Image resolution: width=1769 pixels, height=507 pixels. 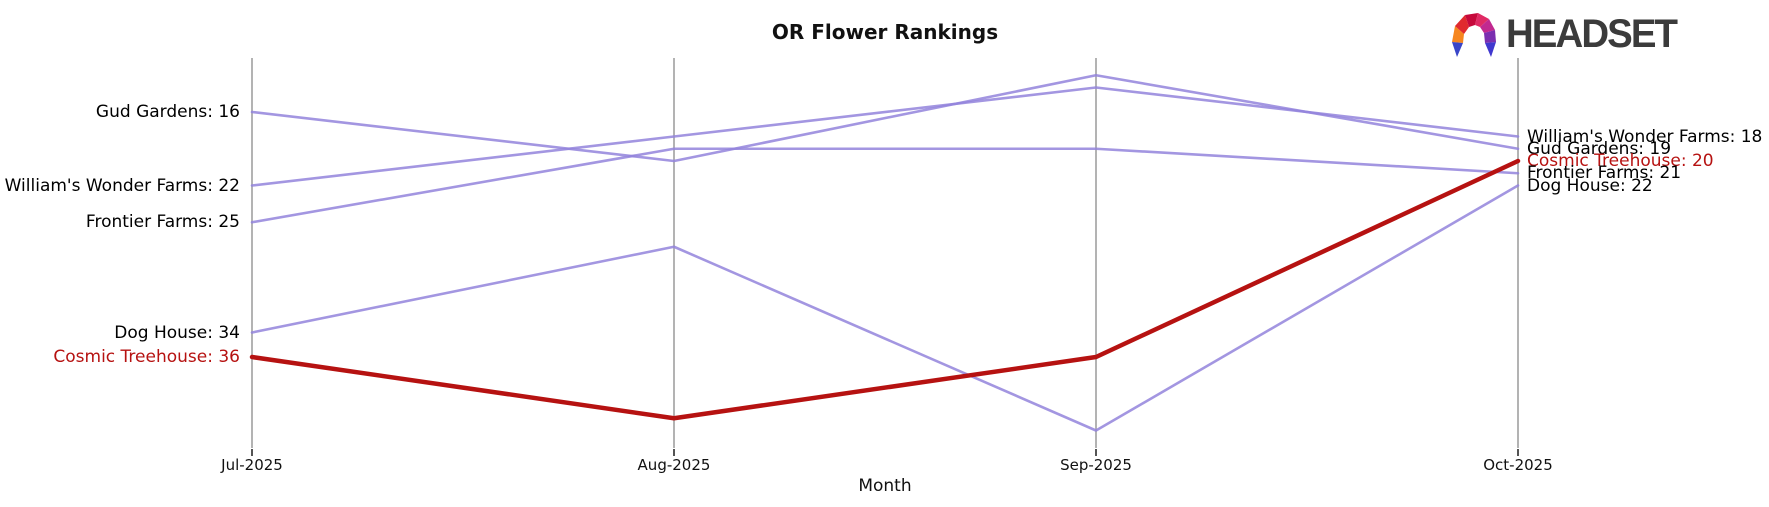 What do you see at coordinates (1590, 185) in the screenshot?
I see `series-end-label: Dog House: 22` at bounding box center [1590, 185].